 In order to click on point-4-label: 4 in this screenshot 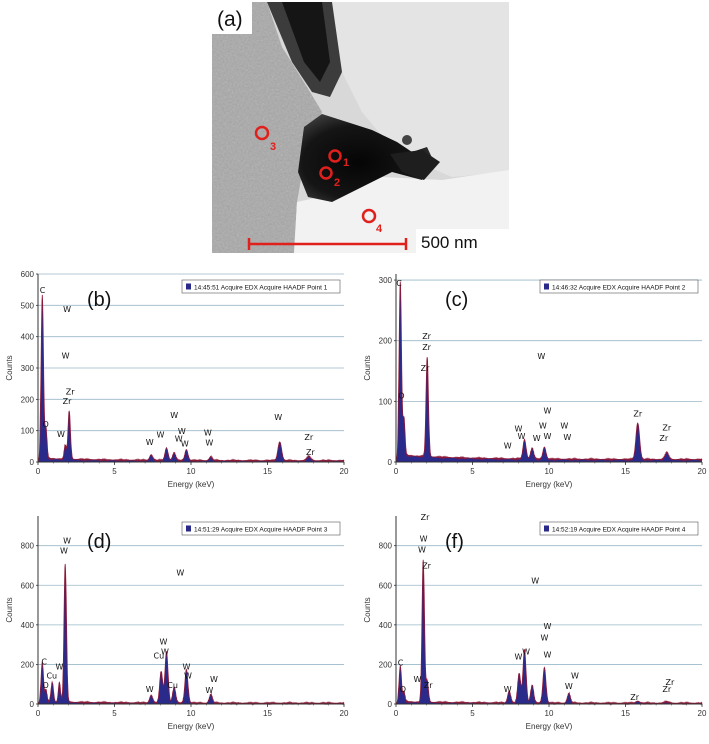, I will do `click(379, 229)`.